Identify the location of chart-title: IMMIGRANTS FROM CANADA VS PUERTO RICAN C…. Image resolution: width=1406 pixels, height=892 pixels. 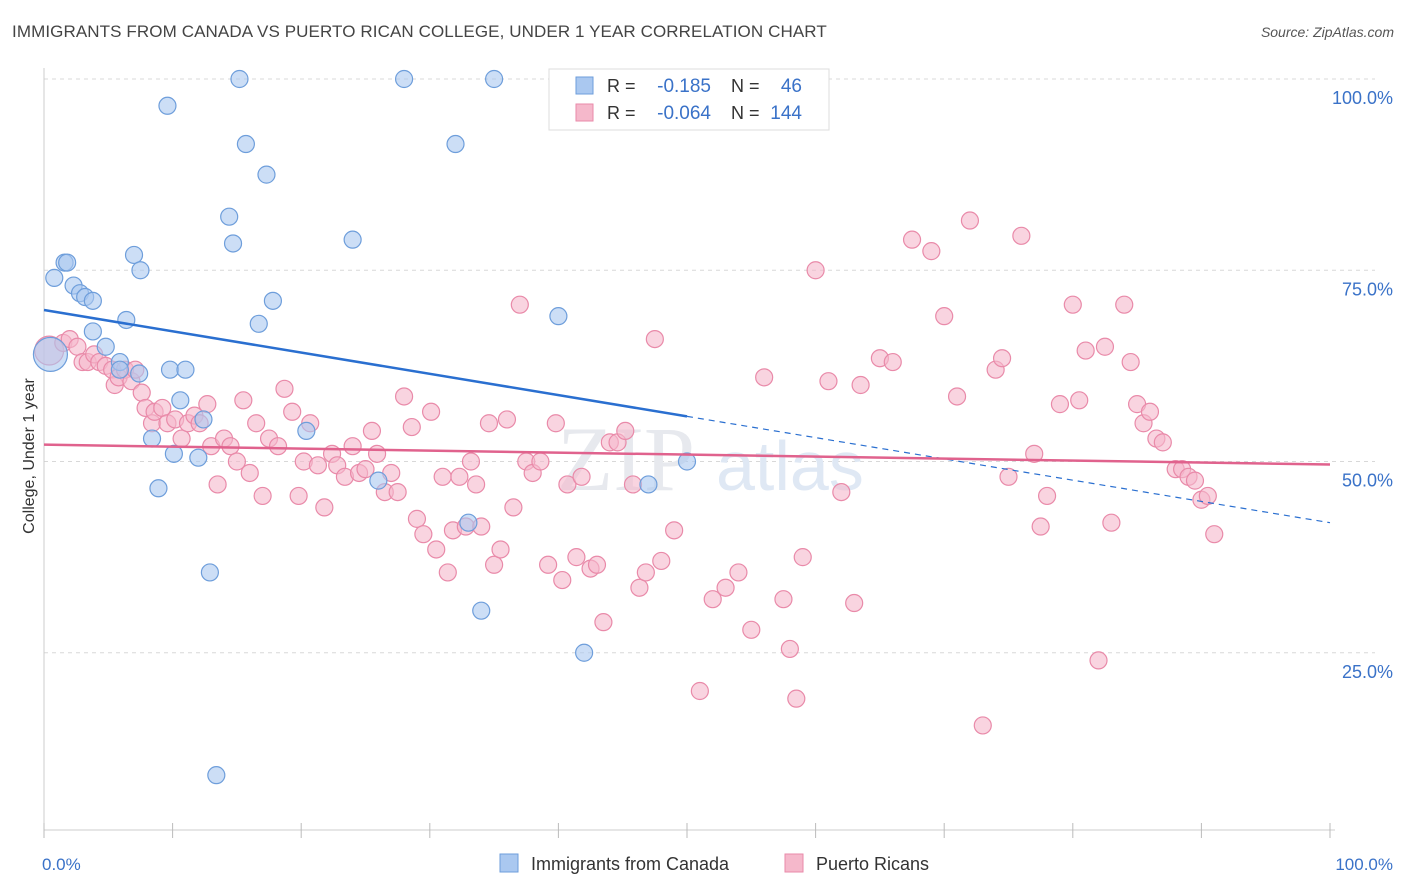
(419, 31).